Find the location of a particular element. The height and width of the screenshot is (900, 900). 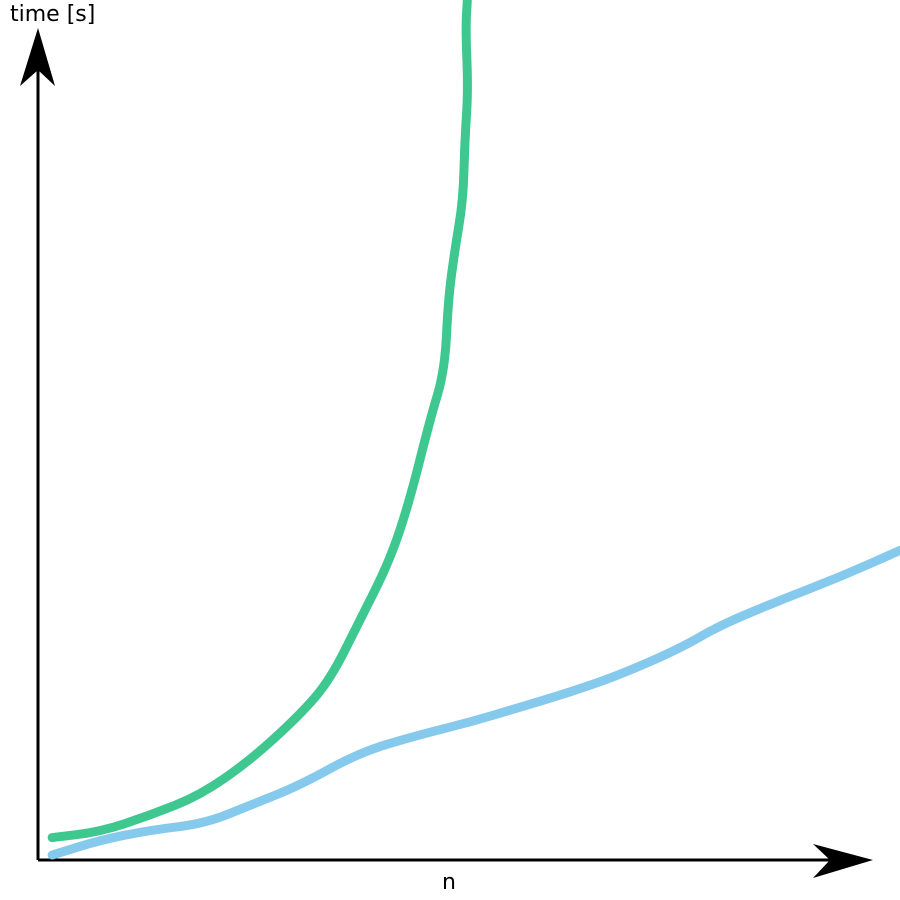

y-axis-arrow-icon is located at coordinates (37, 57).